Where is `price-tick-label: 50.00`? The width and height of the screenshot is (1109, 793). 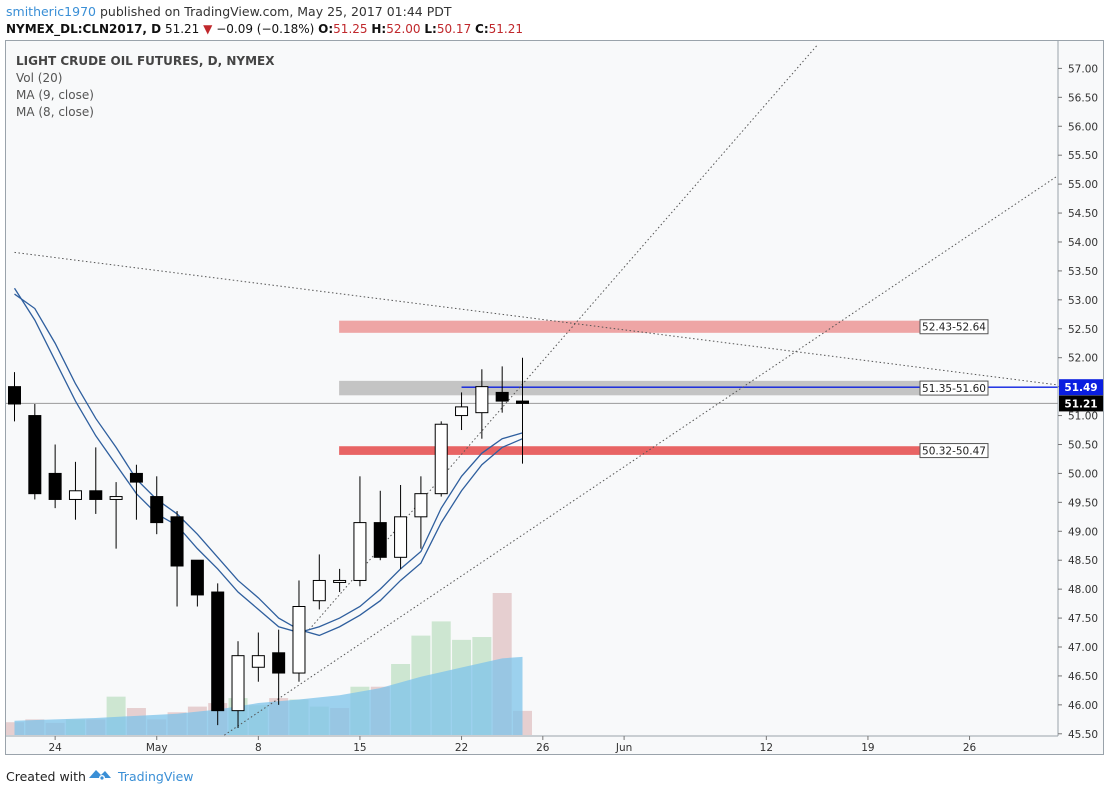
price-tick-label: 50.00 is located at coordinates (1083, 474).